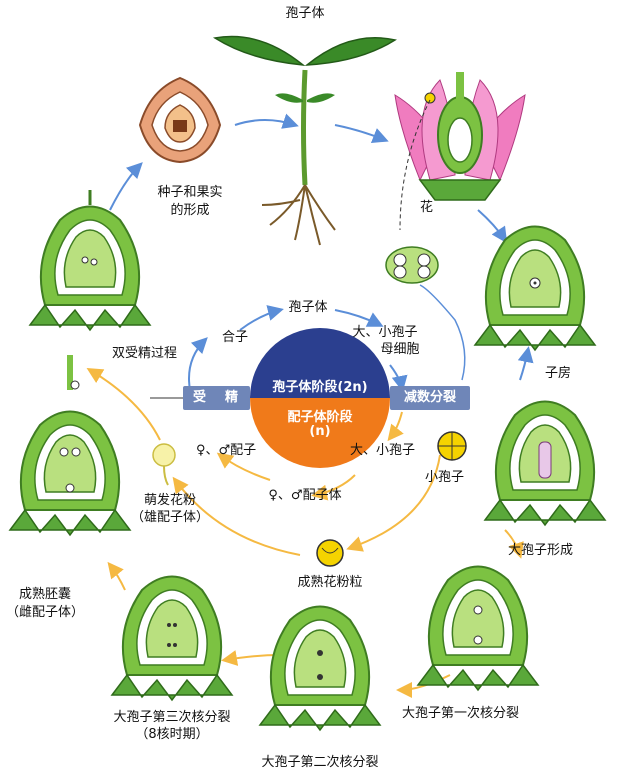  I want to click on label-microspore: 小孢子, so click(445, 477).